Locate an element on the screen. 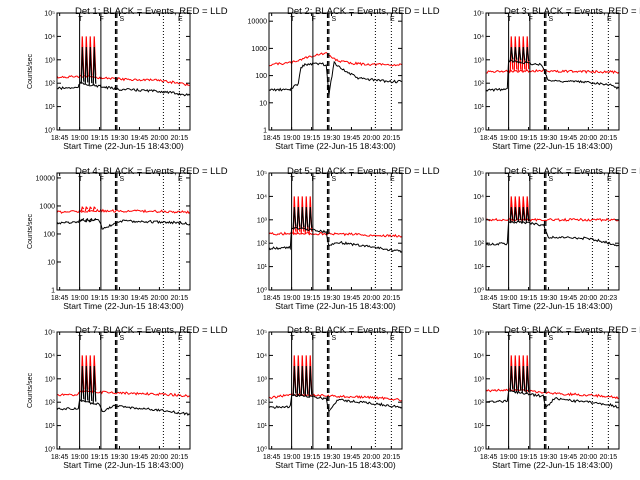 This screenshot has width=640, height=480. panel-title: Det 2: BLACK = Events, RED = LLD is located at coordinates (363, 11).